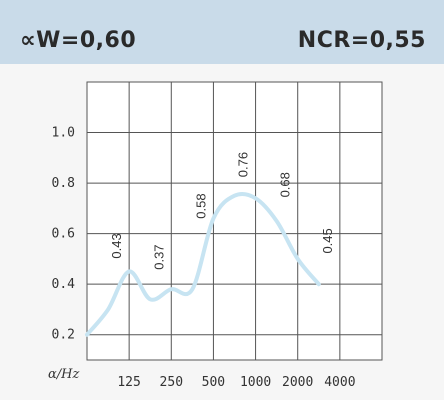  What do you see at coordinates (63, 234) in the screenshot?
I see `y-tick-label: 0.6` at bounding box center [63, 234].